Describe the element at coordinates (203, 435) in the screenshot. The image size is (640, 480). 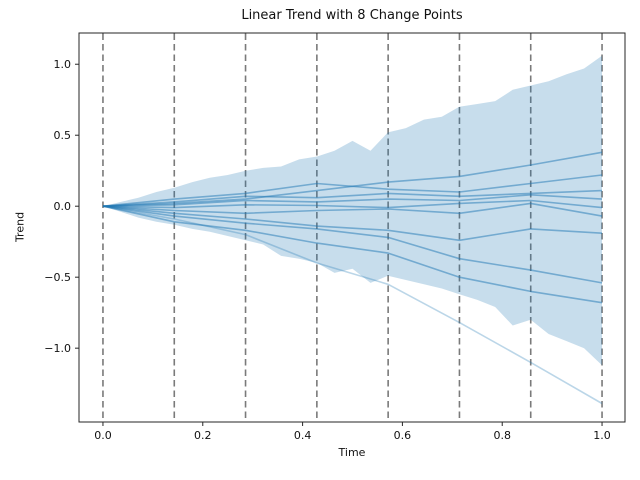
I see `x-tick-label: 0.2` at that location.